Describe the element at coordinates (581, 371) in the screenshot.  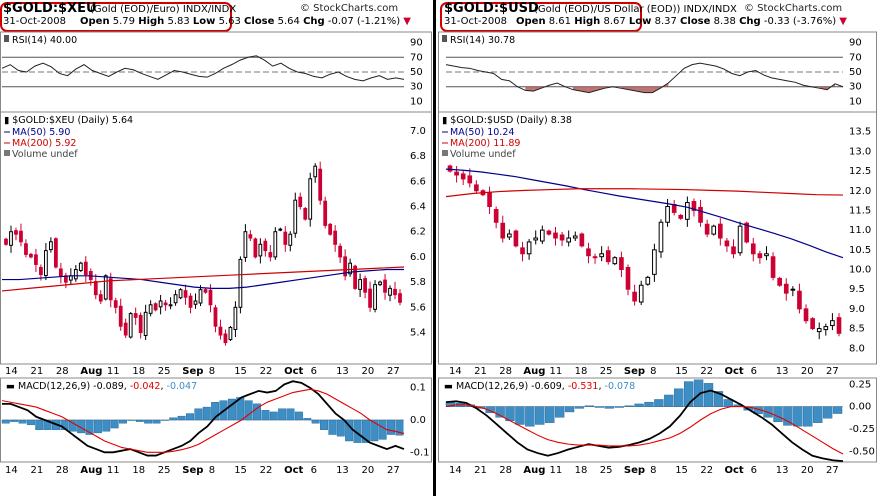
I see `x-axis-label: 18` at that location.